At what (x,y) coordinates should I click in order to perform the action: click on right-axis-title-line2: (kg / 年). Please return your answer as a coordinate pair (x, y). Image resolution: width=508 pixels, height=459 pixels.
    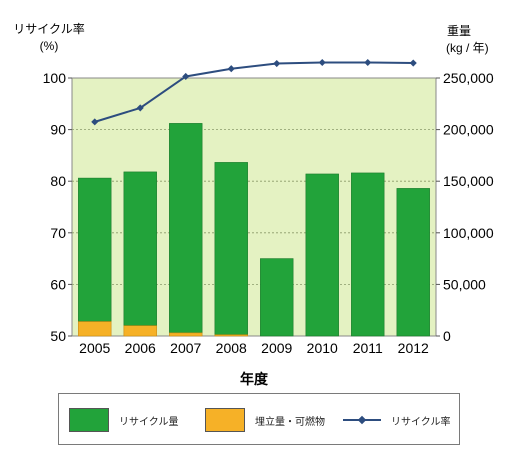
    Looking at the image, I should click on (467, 48).